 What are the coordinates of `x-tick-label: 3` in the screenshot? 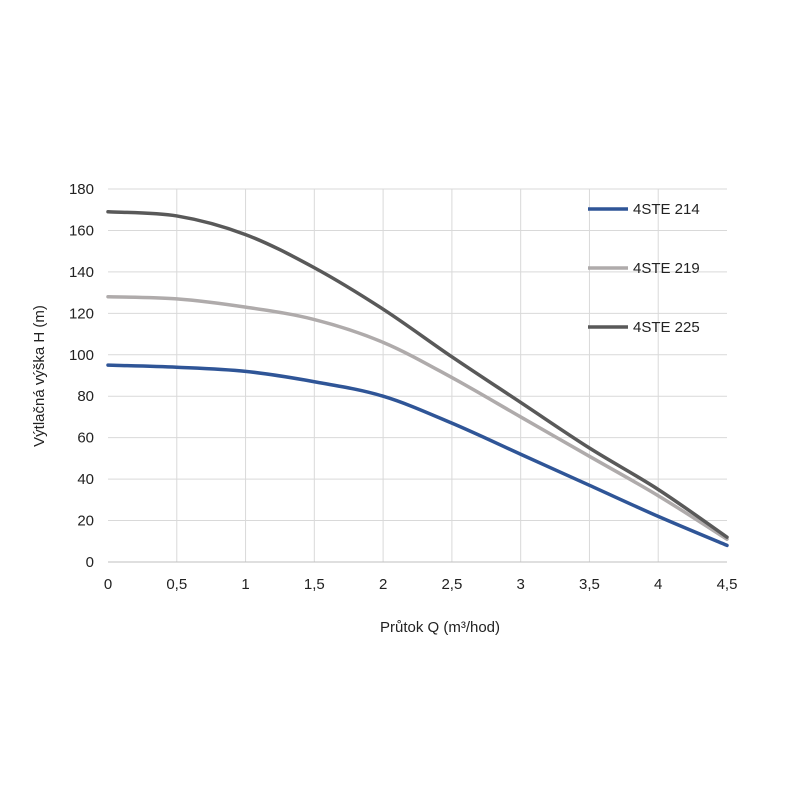 It's located at (520, 584).